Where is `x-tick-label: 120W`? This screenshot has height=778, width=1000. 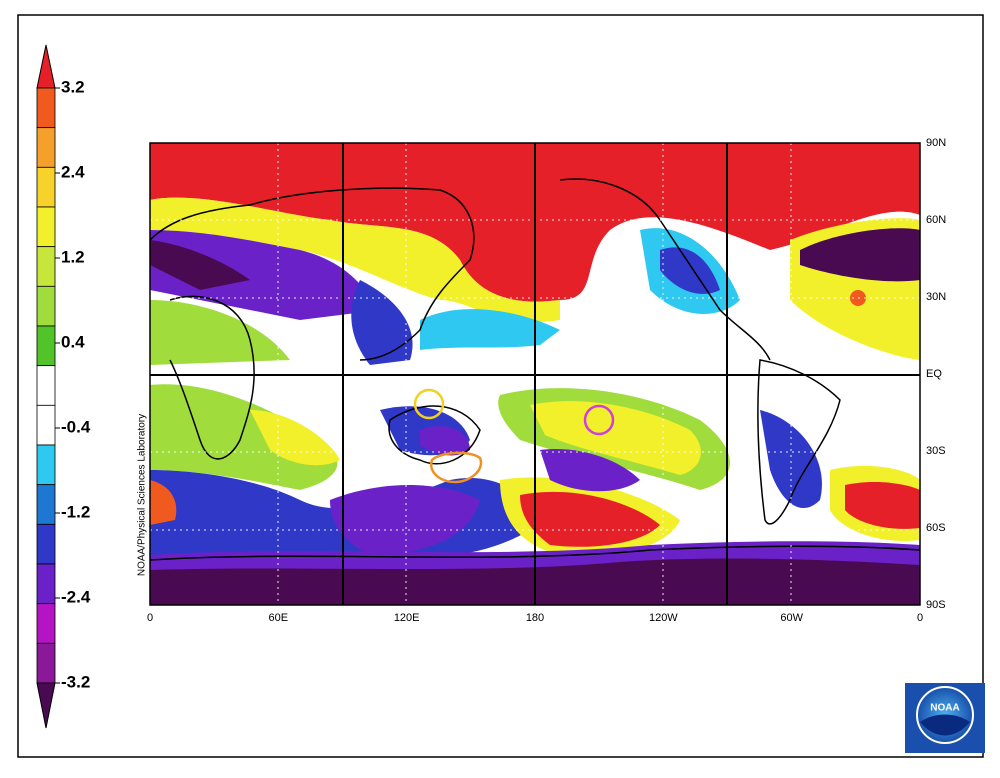 x-tick-label: 120W is located at coordinates (663, 618).